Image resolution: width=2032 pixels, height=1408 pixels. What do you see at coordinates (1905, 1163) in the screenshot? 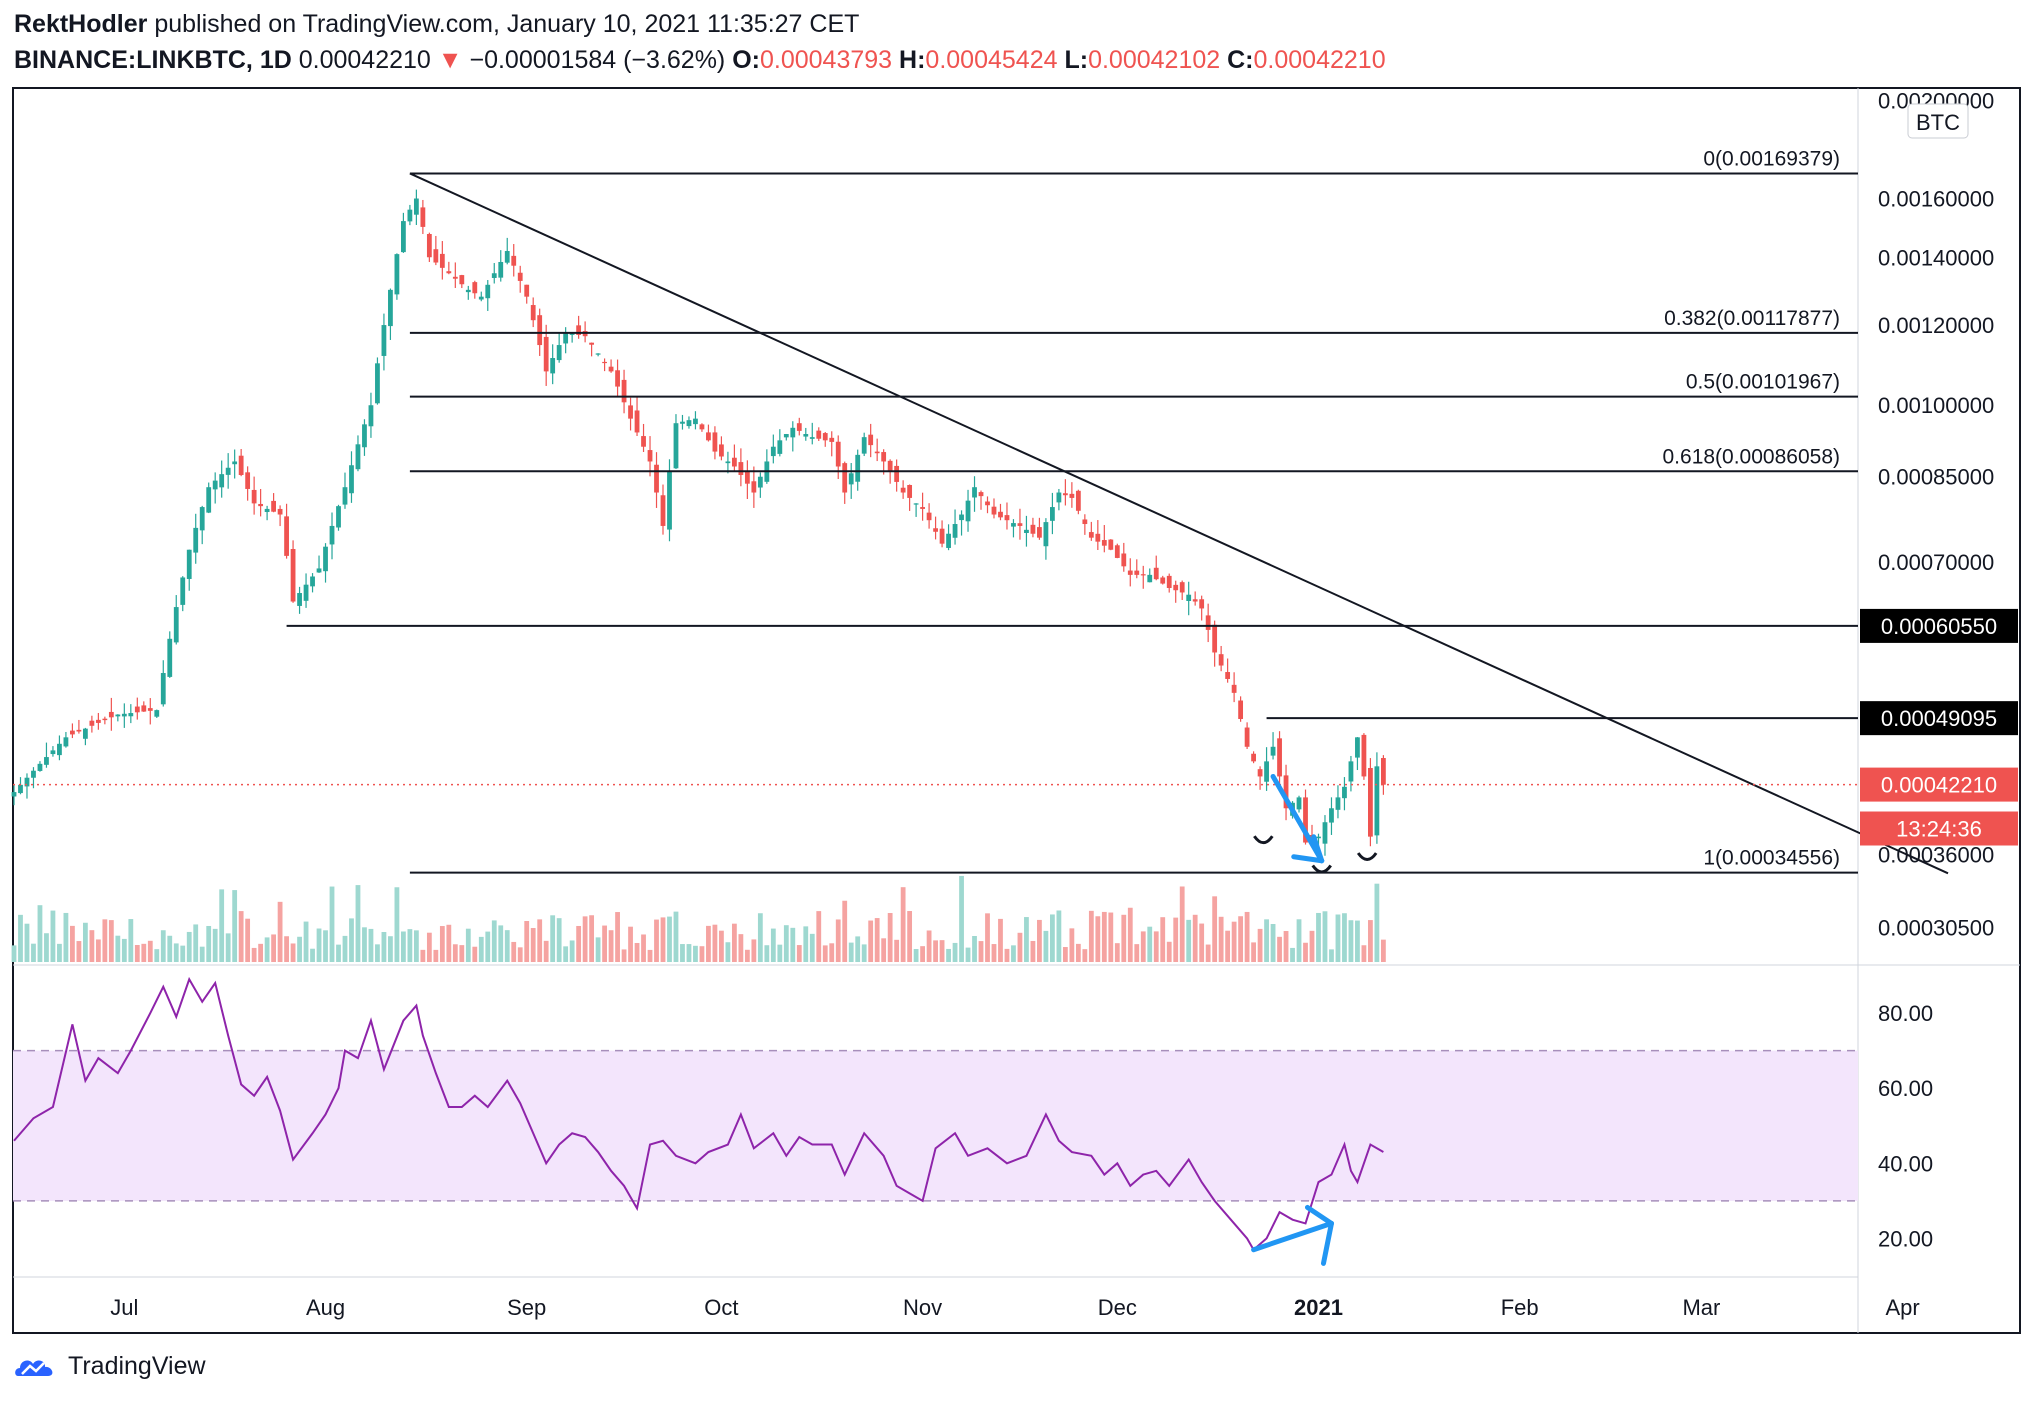
I see `rsi-tick-label: 40.00` at bounding box center [1905, 1163].